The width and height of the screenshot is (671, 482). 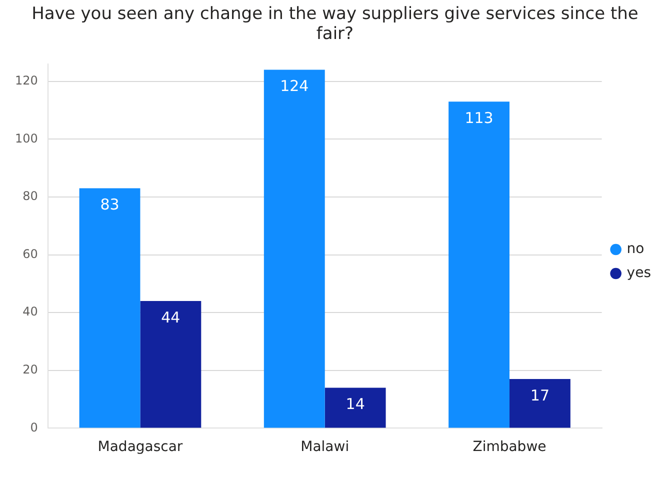 What do you see at coordinates (30, 311) in the screenshot?
I see `y-tick-label: 40` at bounding box center [30, 311].